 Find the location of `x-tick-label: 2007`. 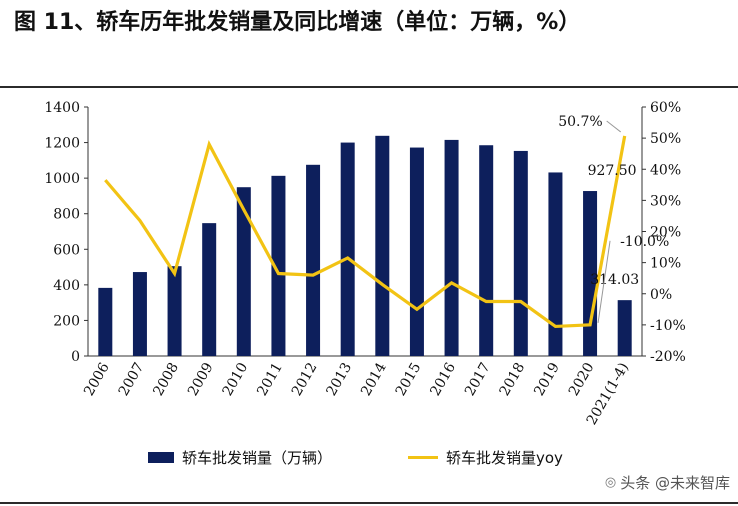

x-tick-label: 2007 is located at coordinates (132, 379).